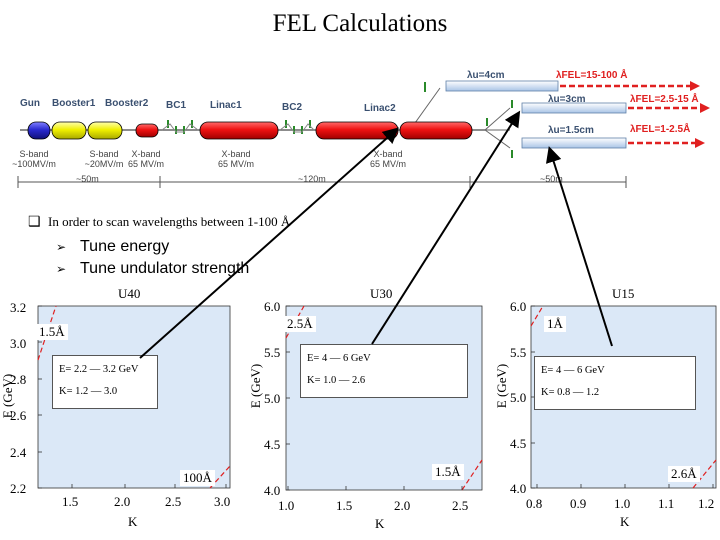 The height and width of the screenshot is (540, 720). Describe the element at coordinates (222, 501) in the screenshot. I see `x-tick: 3.0` at that location.